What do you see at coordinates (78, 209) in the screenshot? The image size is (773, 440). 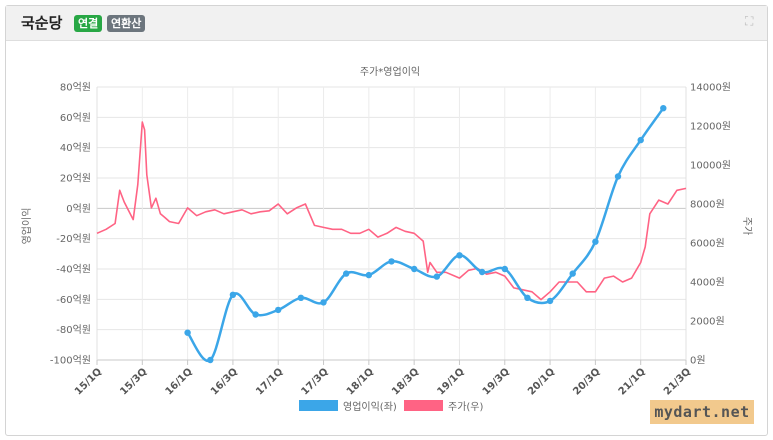 I see `left-tick-label: 0억원` at bounding box center [78, 209].